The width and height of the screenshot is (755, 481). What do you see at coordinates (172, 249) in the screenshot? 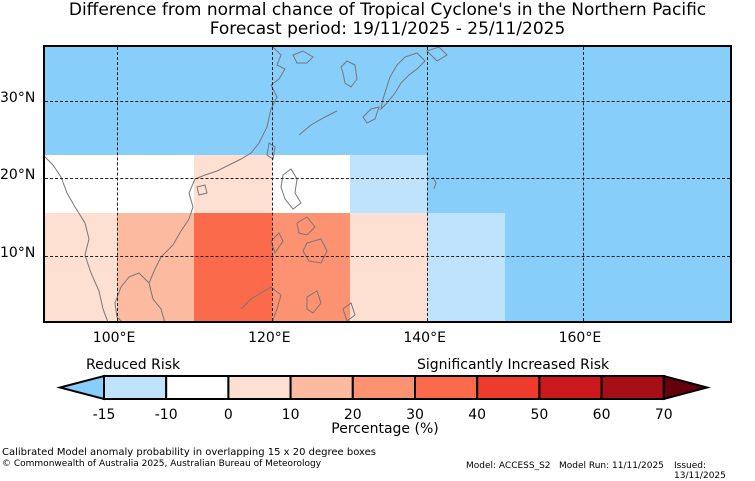
I see `coastline-indochina` at bounding box center [172, 249].